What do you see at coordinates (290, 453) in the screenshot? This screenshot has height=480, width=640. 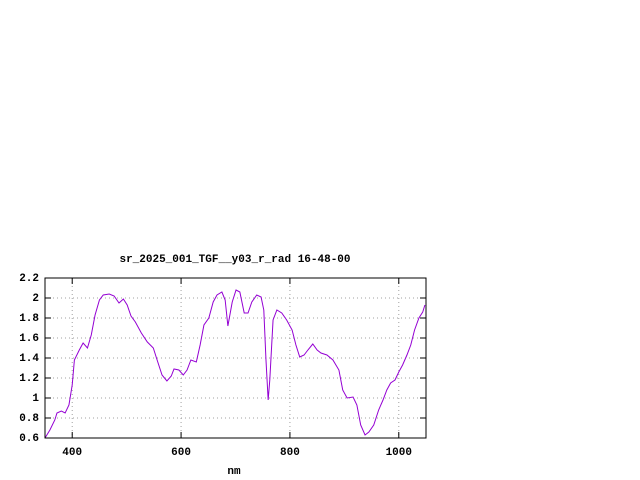 I see `x-tick-label: 800` at bounding box center [290, 453].